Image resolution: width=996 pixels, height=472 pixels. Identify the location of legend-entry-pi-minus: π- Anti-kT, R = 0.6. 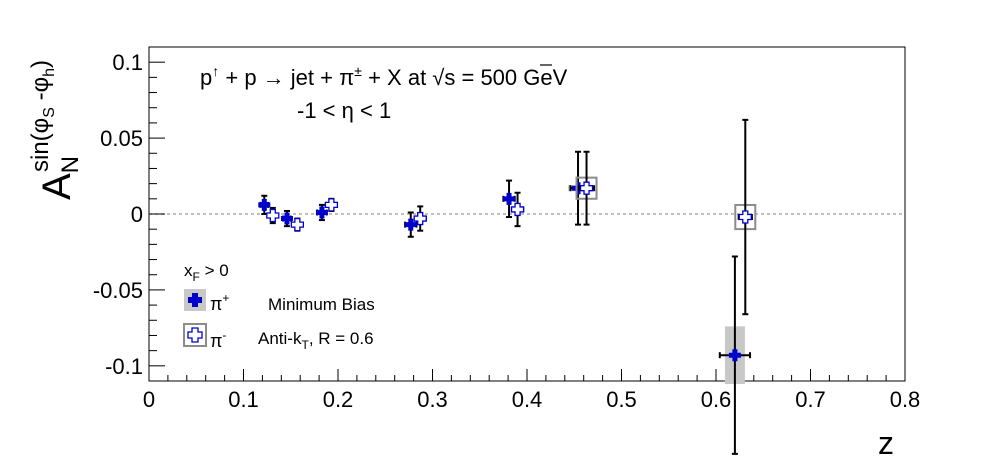
(278, 337).